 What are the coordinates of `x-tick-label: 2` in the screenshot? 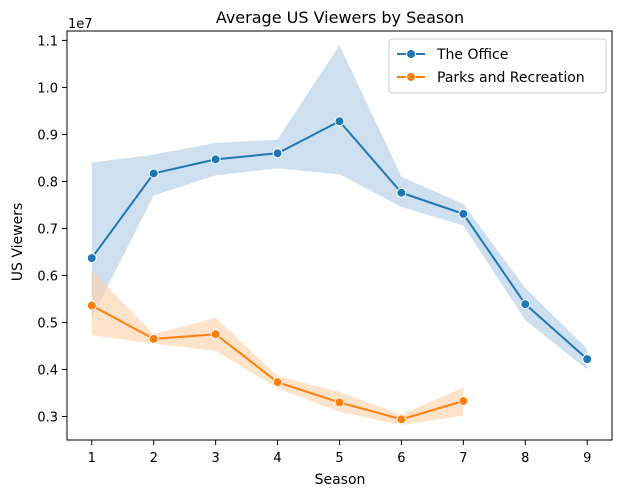 It's located at (154, 458).